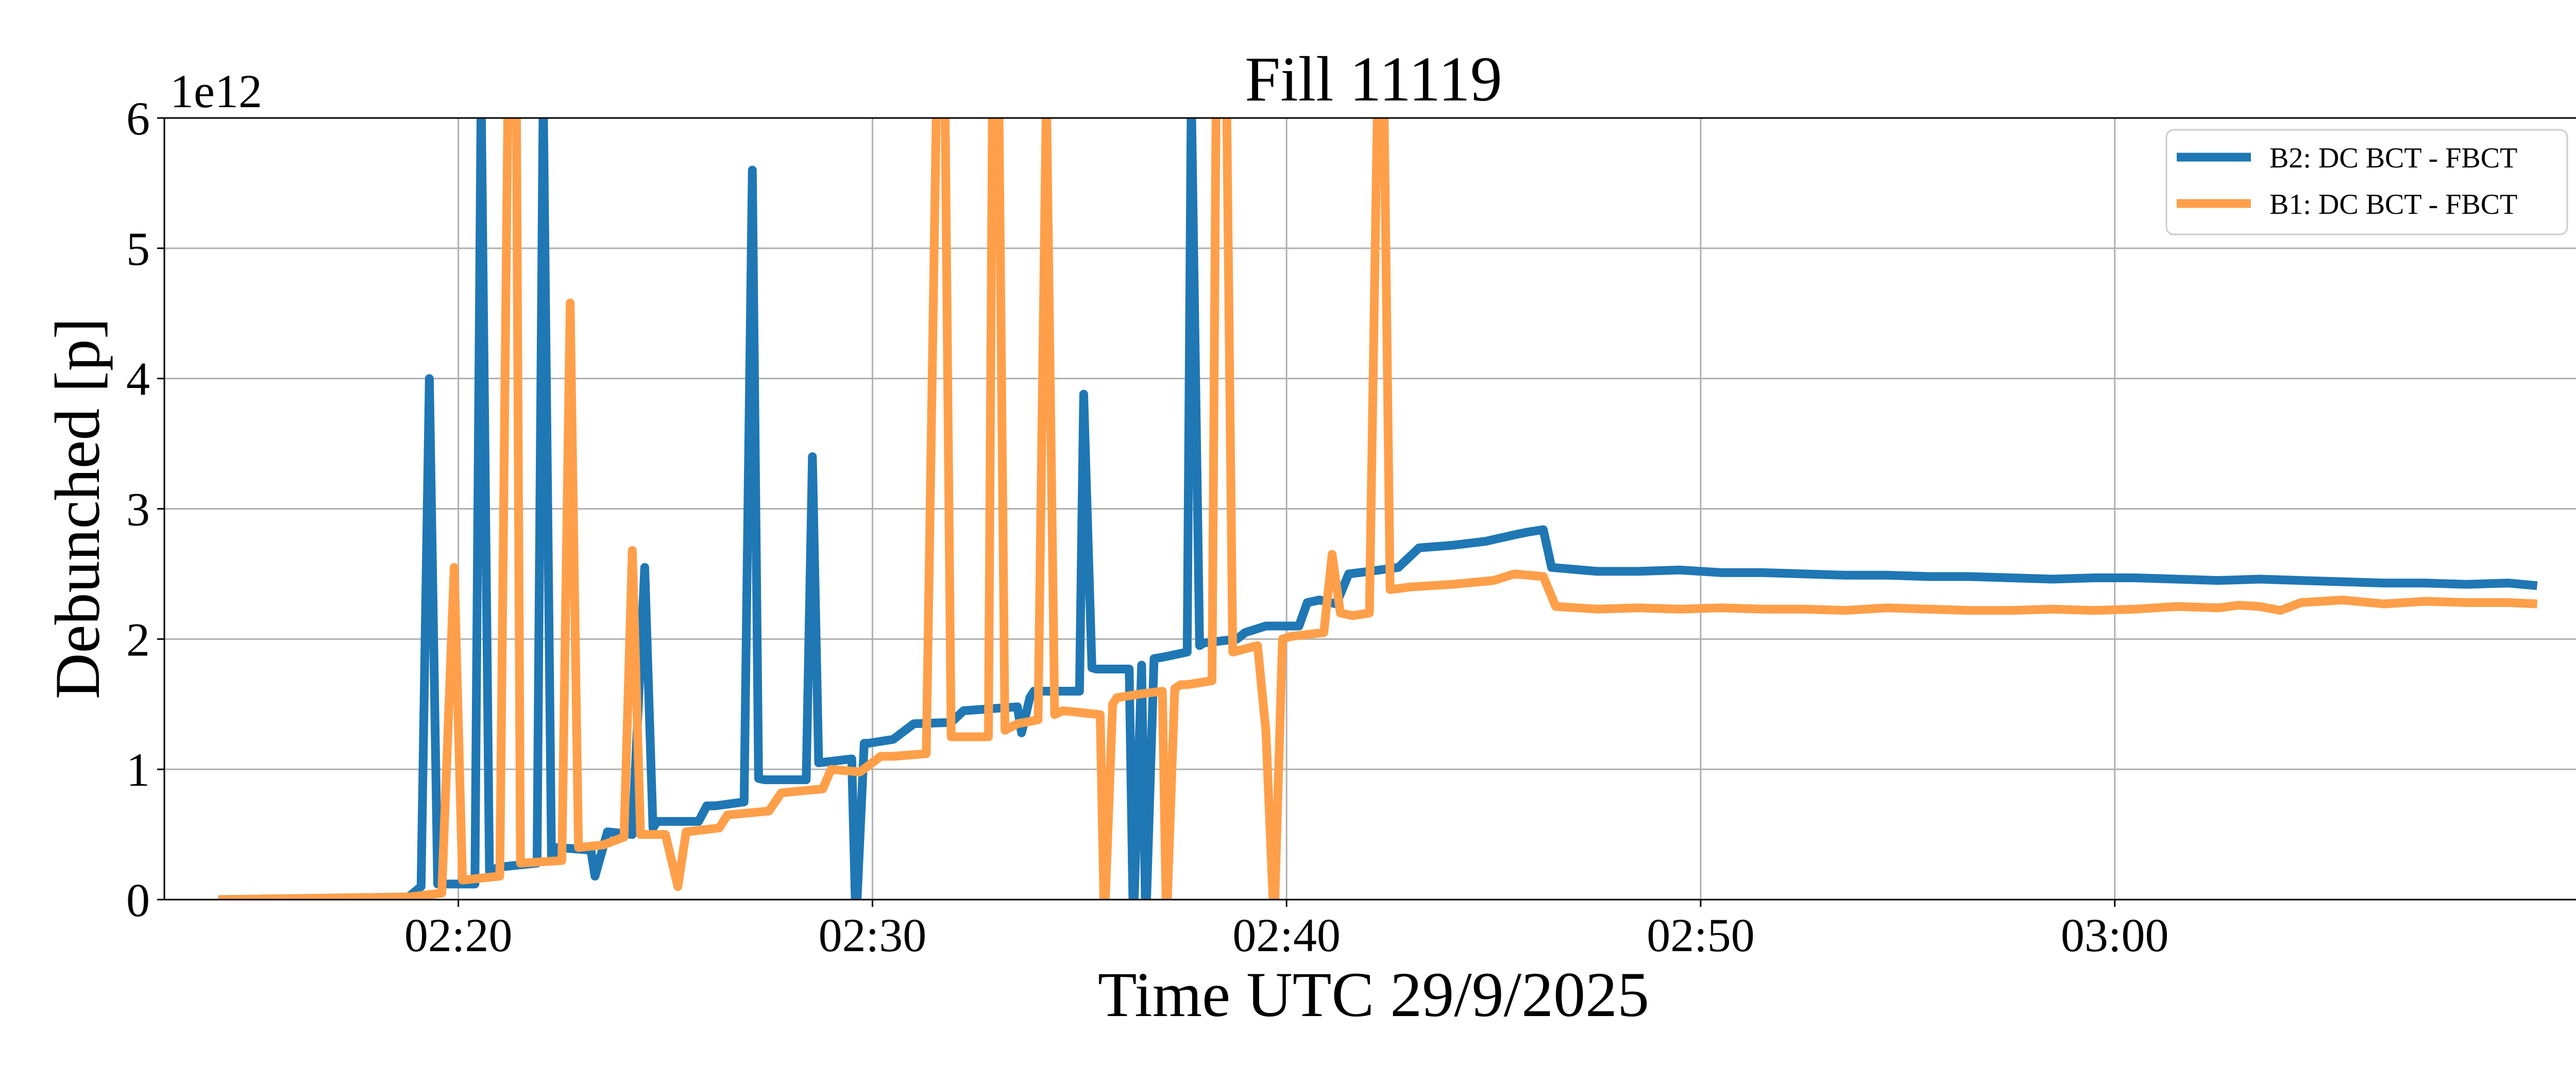 The width and height of the screenshot is (2576, 1082). What do you see at coordinates (459, 935) in the screenshot?
I see `x-tick-label: 02:20` at bounding box center [459, 935].